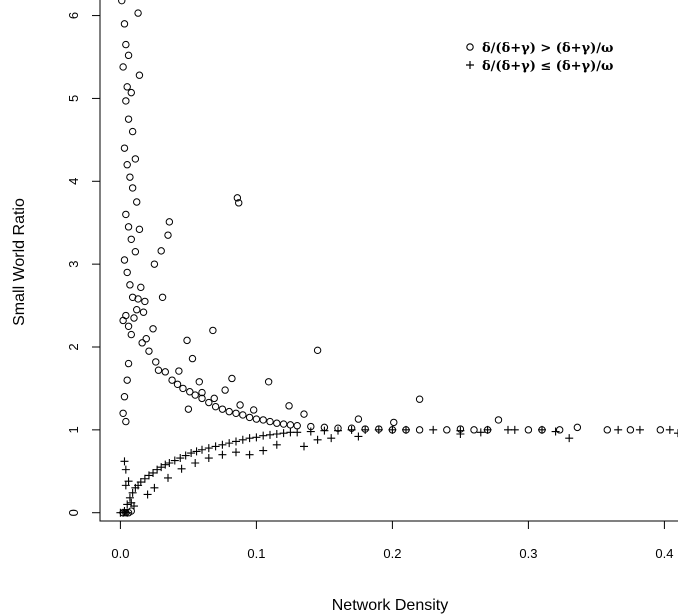 The image size is (678, 616). What do you see at coordinates (390, 605) in the screenshot?
I see `x-axis-title: Network Density` at bounding box center [390, 605].